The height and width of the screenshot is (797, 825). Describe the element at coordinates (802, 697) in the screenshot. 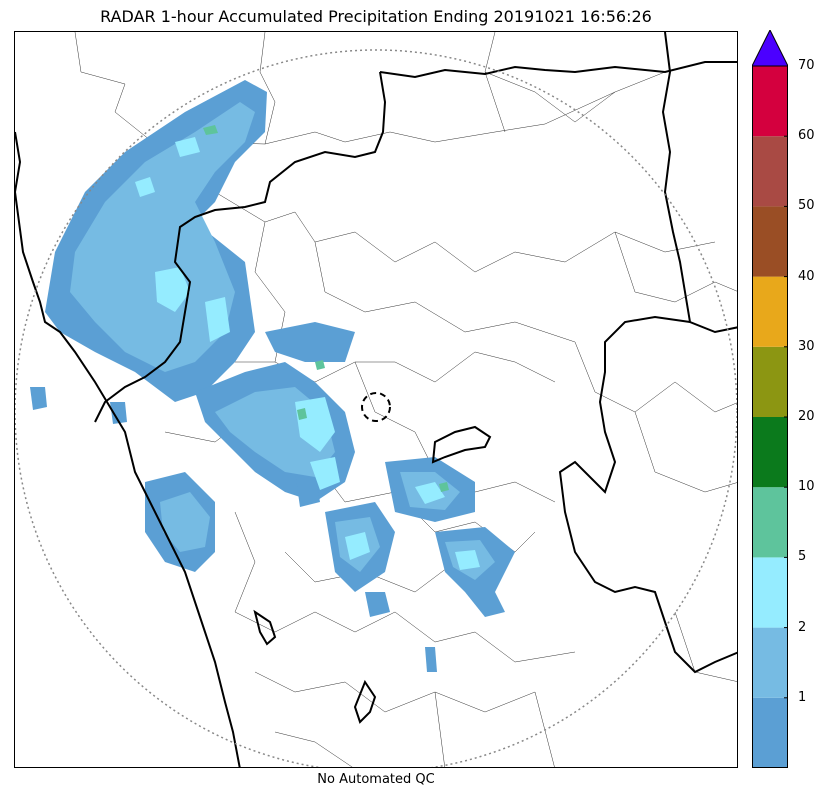

I see `colorbar-tick-label: 1` at that location.